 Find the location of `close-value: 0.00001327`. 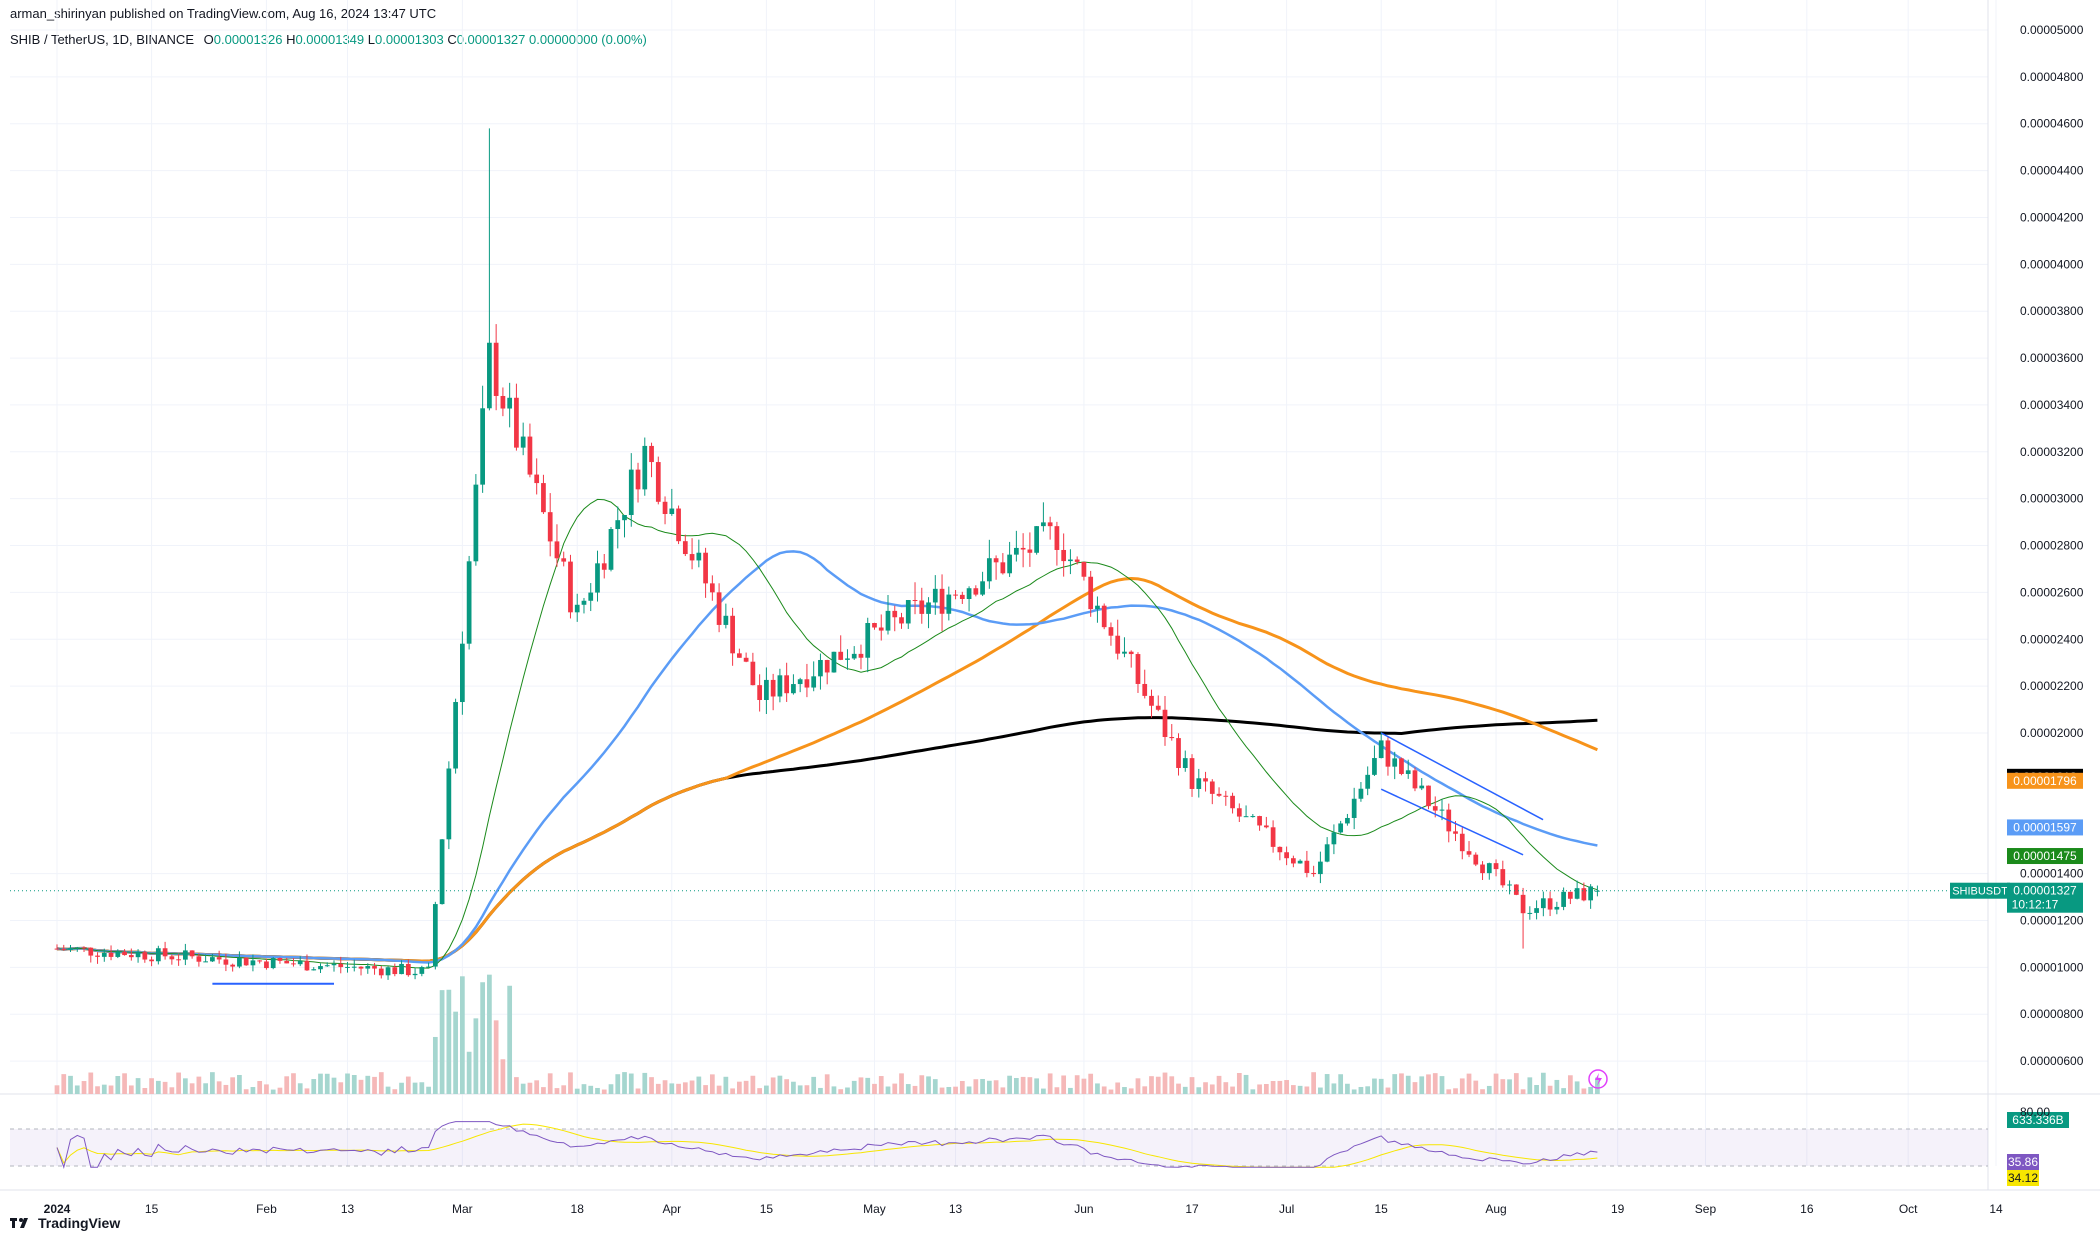

close-value: 0.00001327 is located at coordinates (491, 39).